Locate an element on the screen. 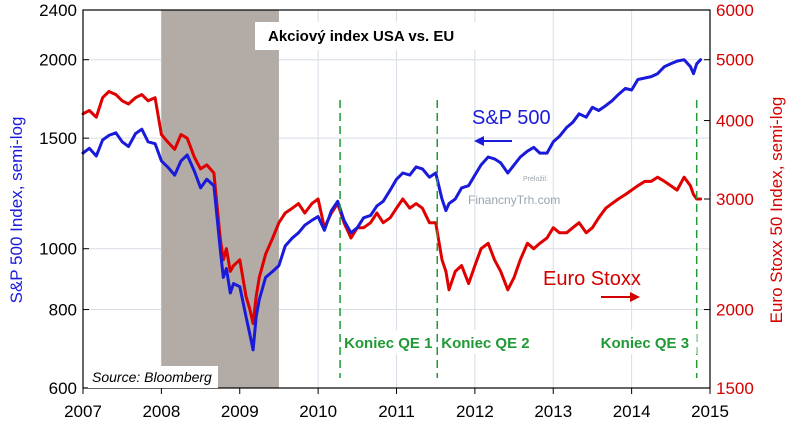 The image size is (800, 428). x-tick-2009: 2009 is located at coordinates (240, 411).